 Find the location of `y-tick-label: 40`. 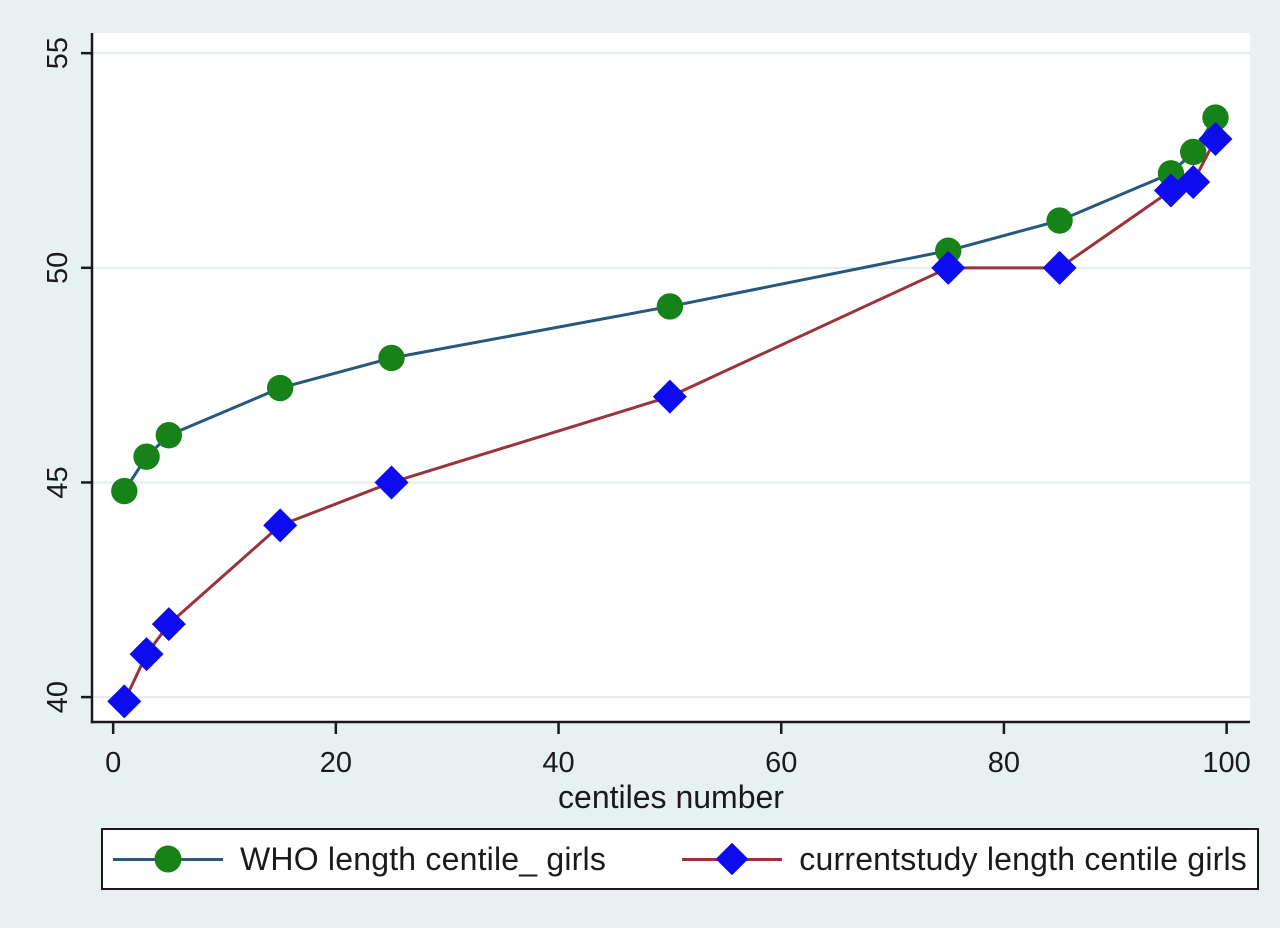

y-tick-label: 40 is located at coordinates (58, 697).